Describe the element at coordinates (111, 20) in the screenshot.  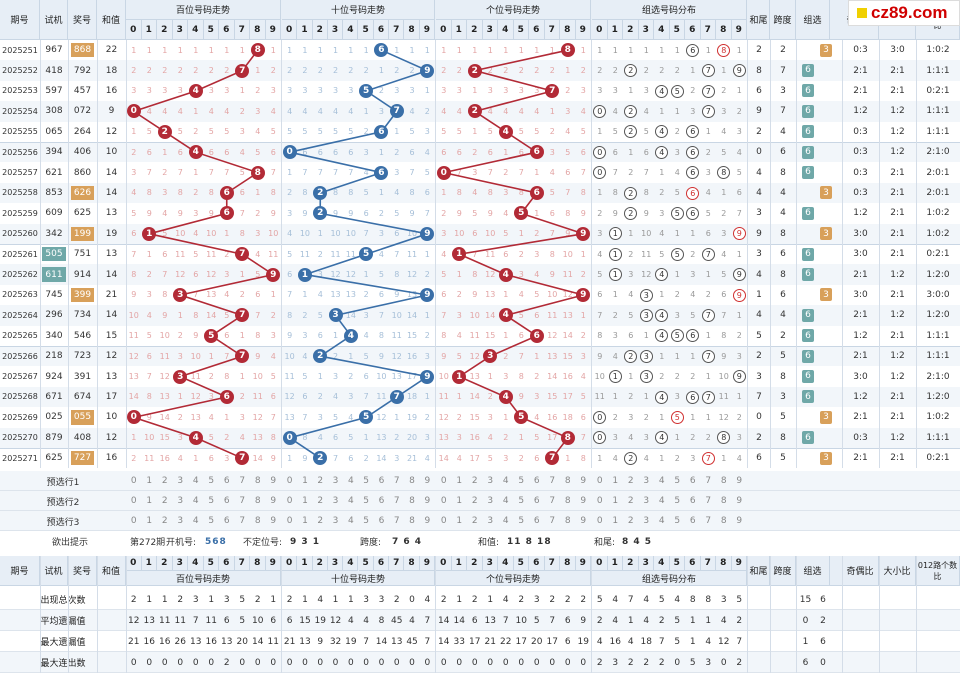
I see `sum-header: 和值` at that location.